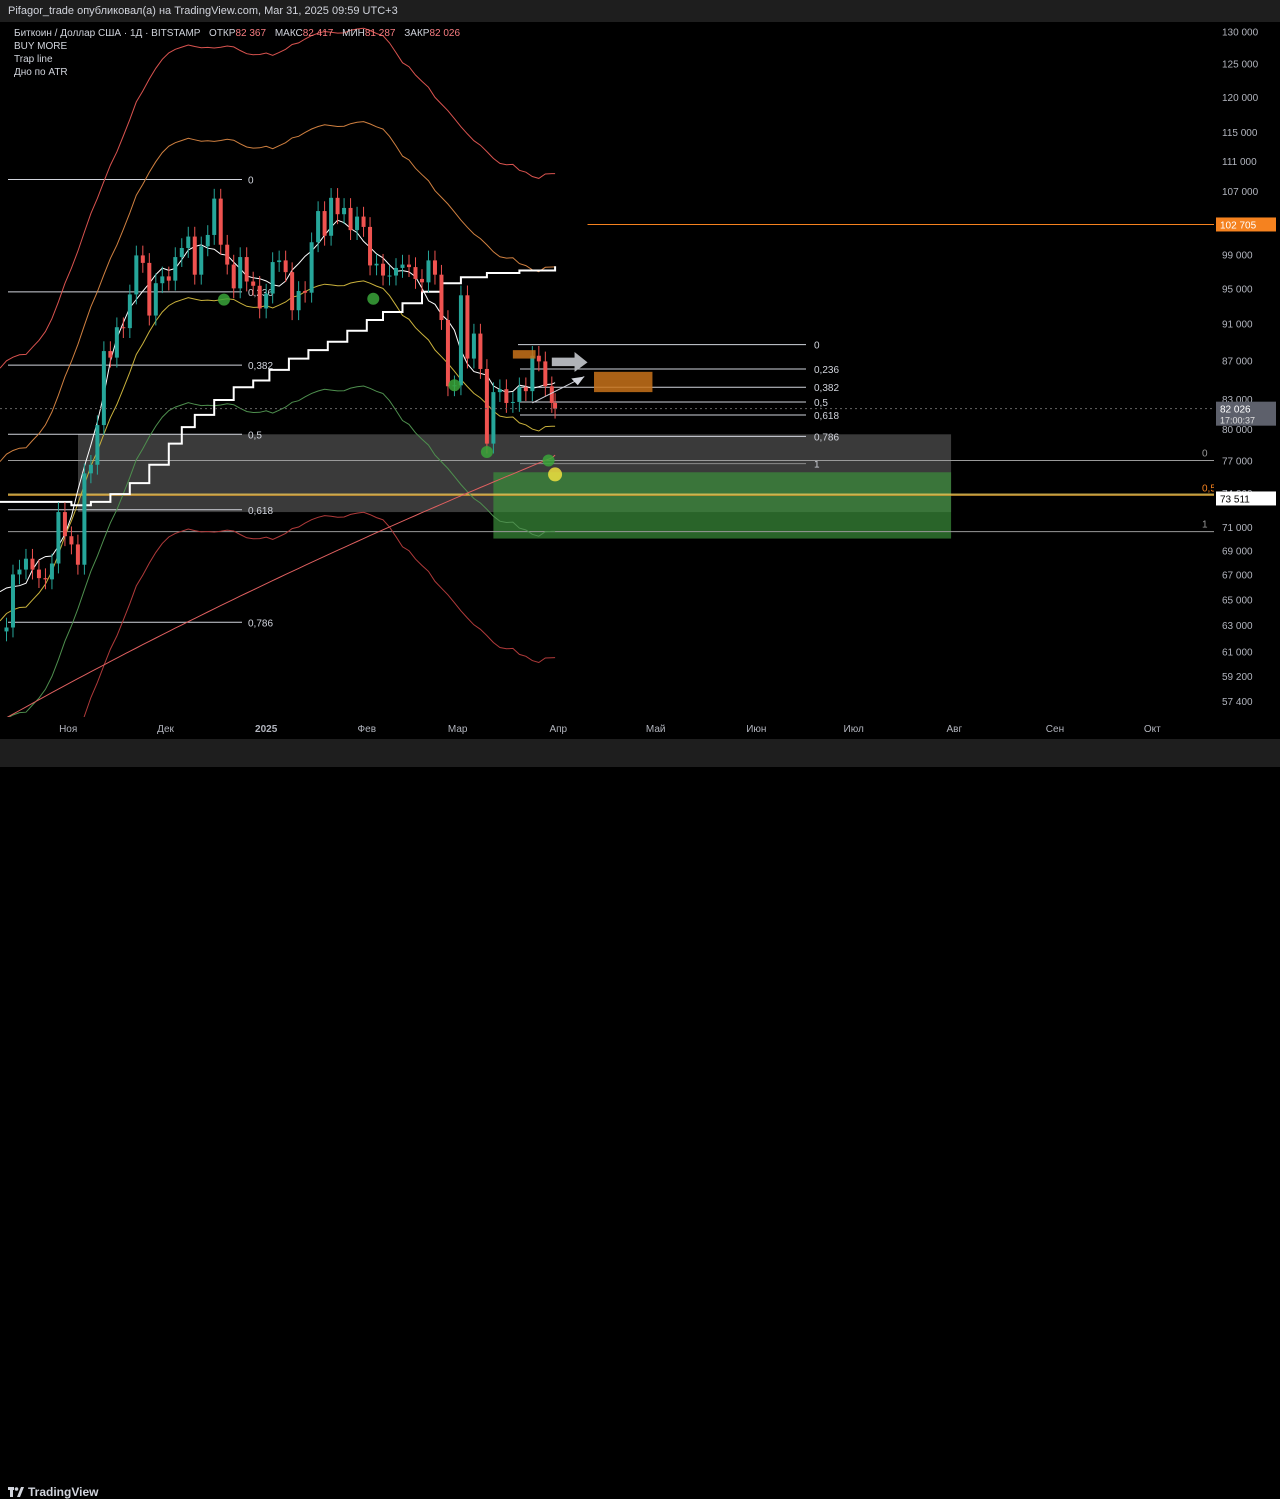 This screenshot has width=1280, height=1499. Describe the element at coordinates (1152, 729) in the screenshot. I see `time-tick-label: Окт` at that location.